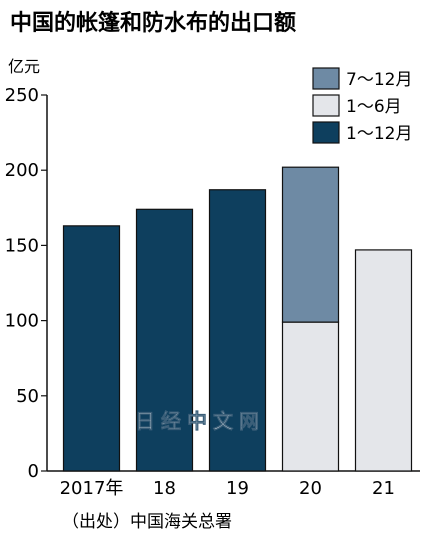 The height and width of the screenshot is (543, 430). What do you see at coordinates (22, 95) in the screenshot?
I see `y-tick-label: 250` at bounding box center [22, 95].